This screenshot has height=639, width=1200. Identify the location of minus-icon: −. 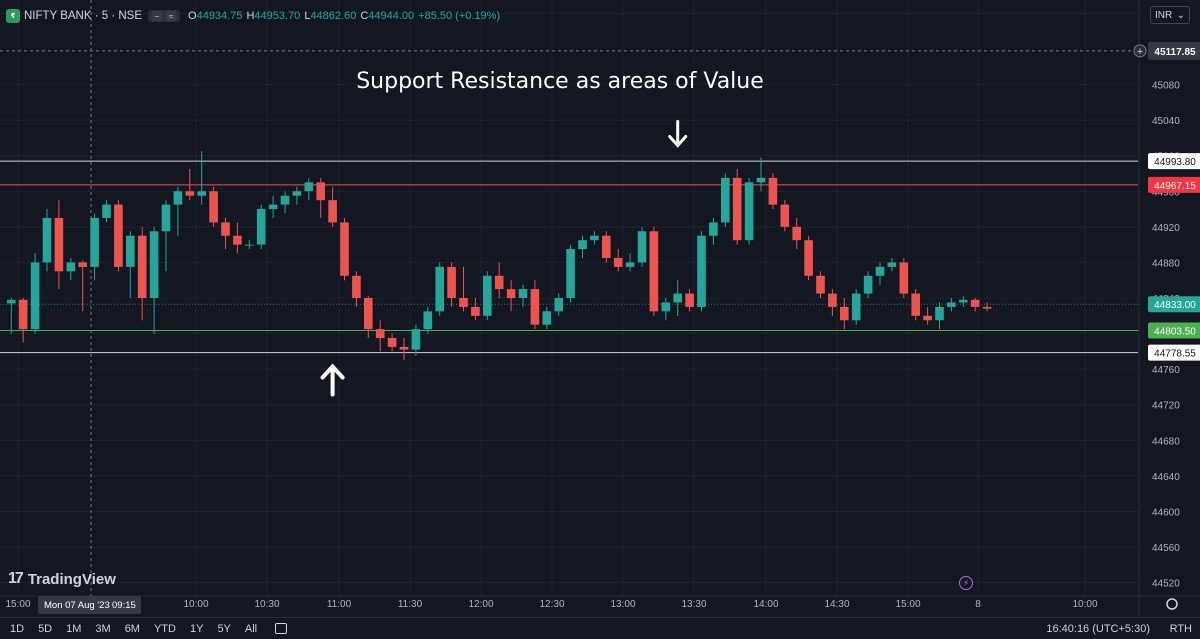
(157, 16).